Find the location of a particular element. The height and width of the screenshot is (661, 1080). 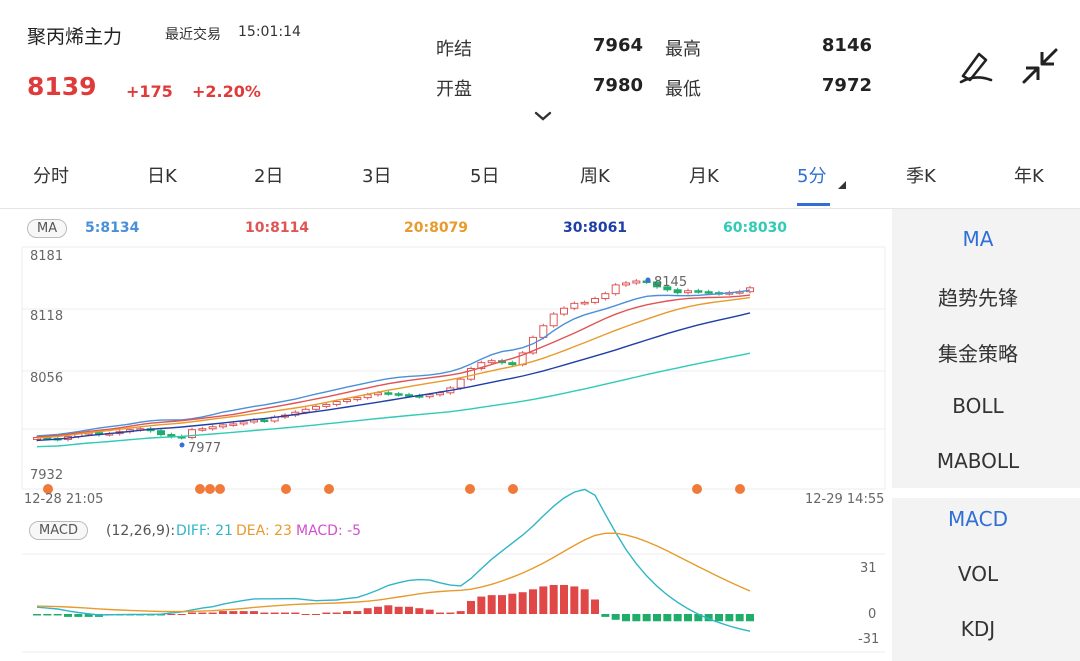

macd-params: (12,26,9): is located at coordinates (141, 531).